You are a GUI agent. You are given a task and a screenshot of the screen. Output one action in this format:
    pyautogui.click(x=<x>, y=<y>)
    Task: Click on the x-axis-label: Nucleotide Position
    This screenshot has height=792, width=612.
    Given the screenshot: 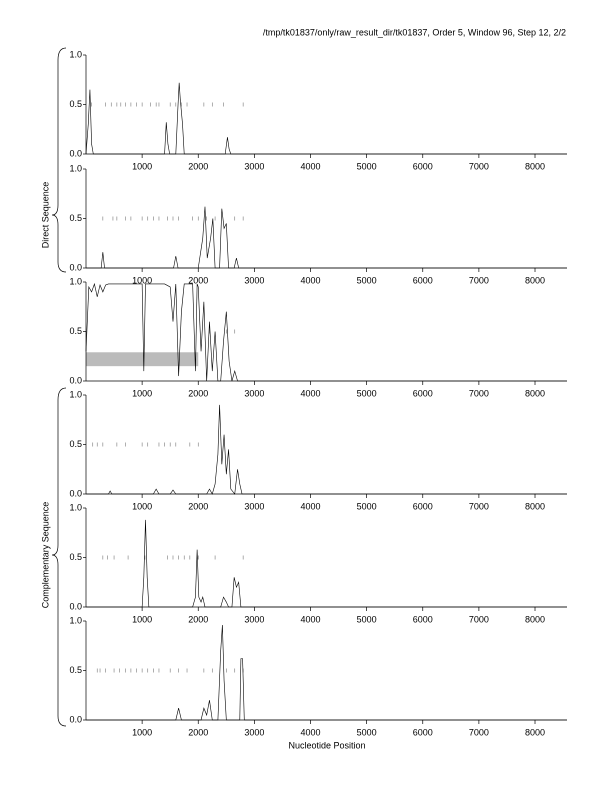 What is the action you would take?
    pyautogui.click(x=326, y=745)
    